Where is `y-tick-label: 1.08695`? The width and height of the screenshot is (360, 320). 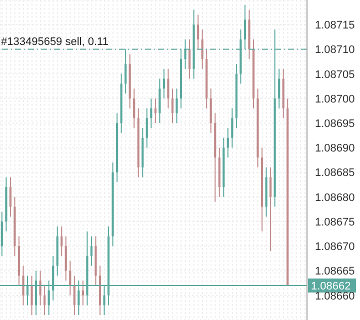
y-tick-label: 1.08695 is located at coordinates (335, 124).